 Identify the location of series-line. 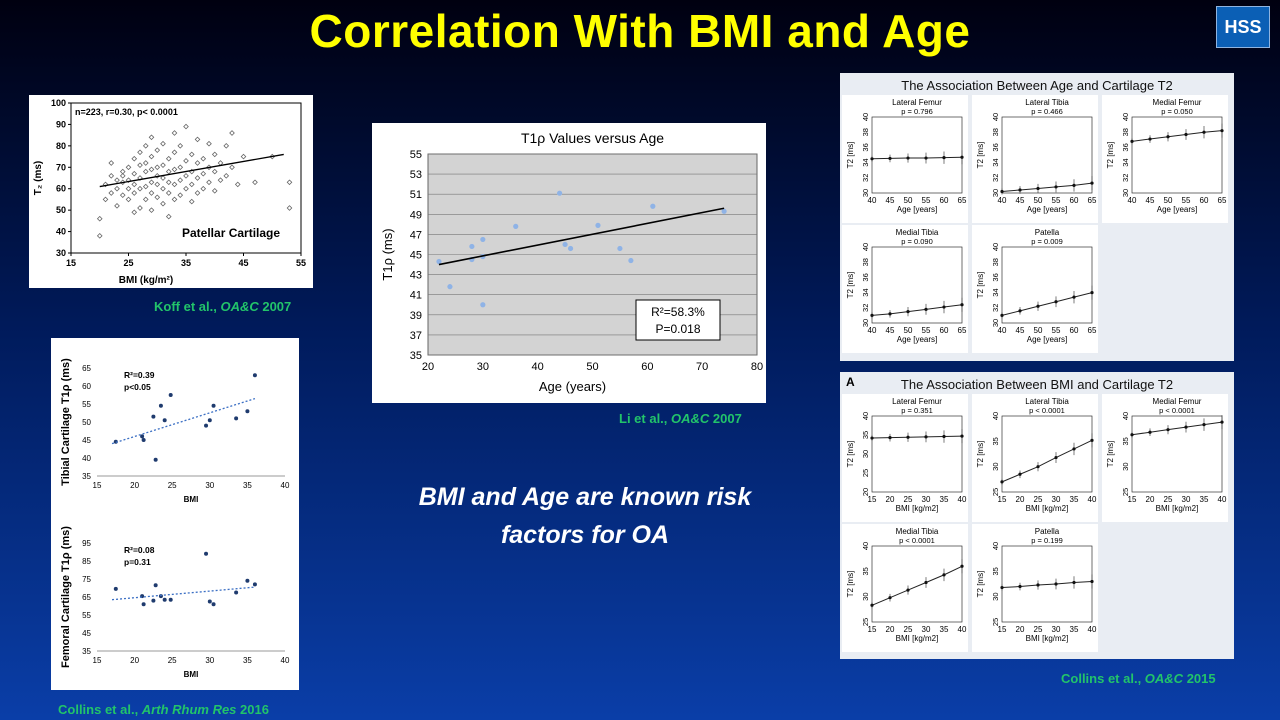
(1047, 187).